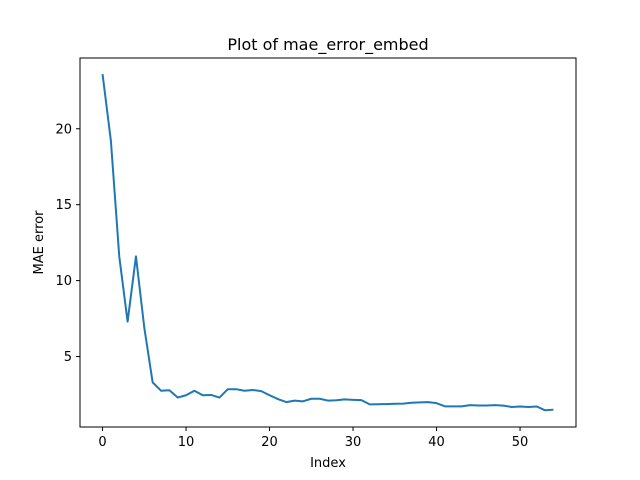 The height and width of the screenshot is (480, 640). I want to click on y-tick-label: 10, so click(63, 281).